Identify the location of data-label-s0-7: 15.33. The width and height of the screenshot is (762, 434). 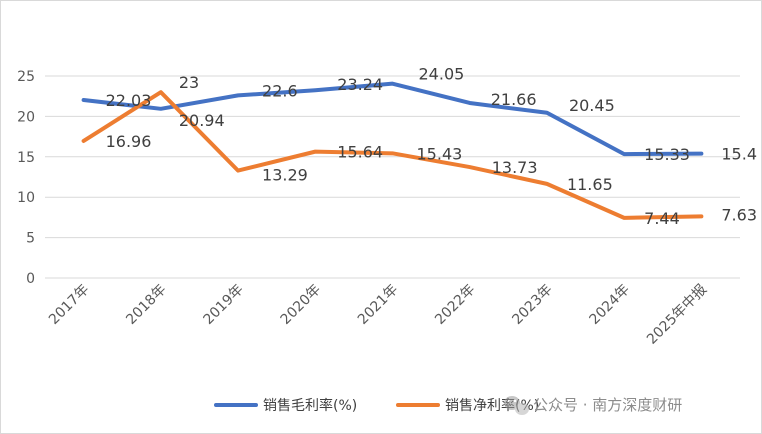
(667, 154).